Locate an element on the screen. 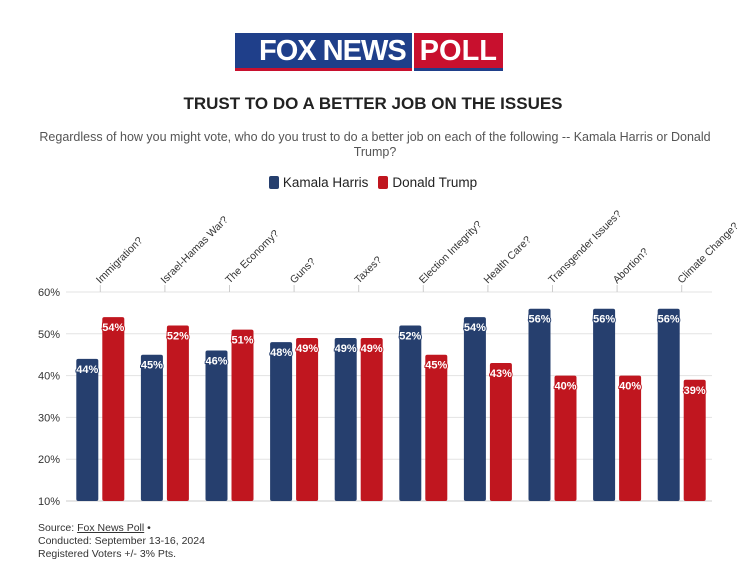 Image resolution: width=746 pixels, height=570 pixels. x-tick-label: Election Integrity? is located at coordinates (451, 253).